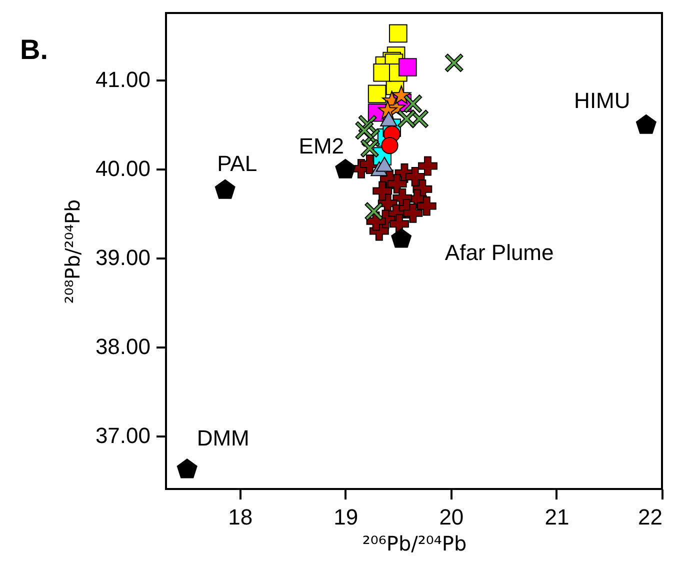 This screenshot has height=577, width=687. What do you see at coordinates (223, 437) in the screenshot?
I see `annotation: DMM` at bounding box center [223, 437].